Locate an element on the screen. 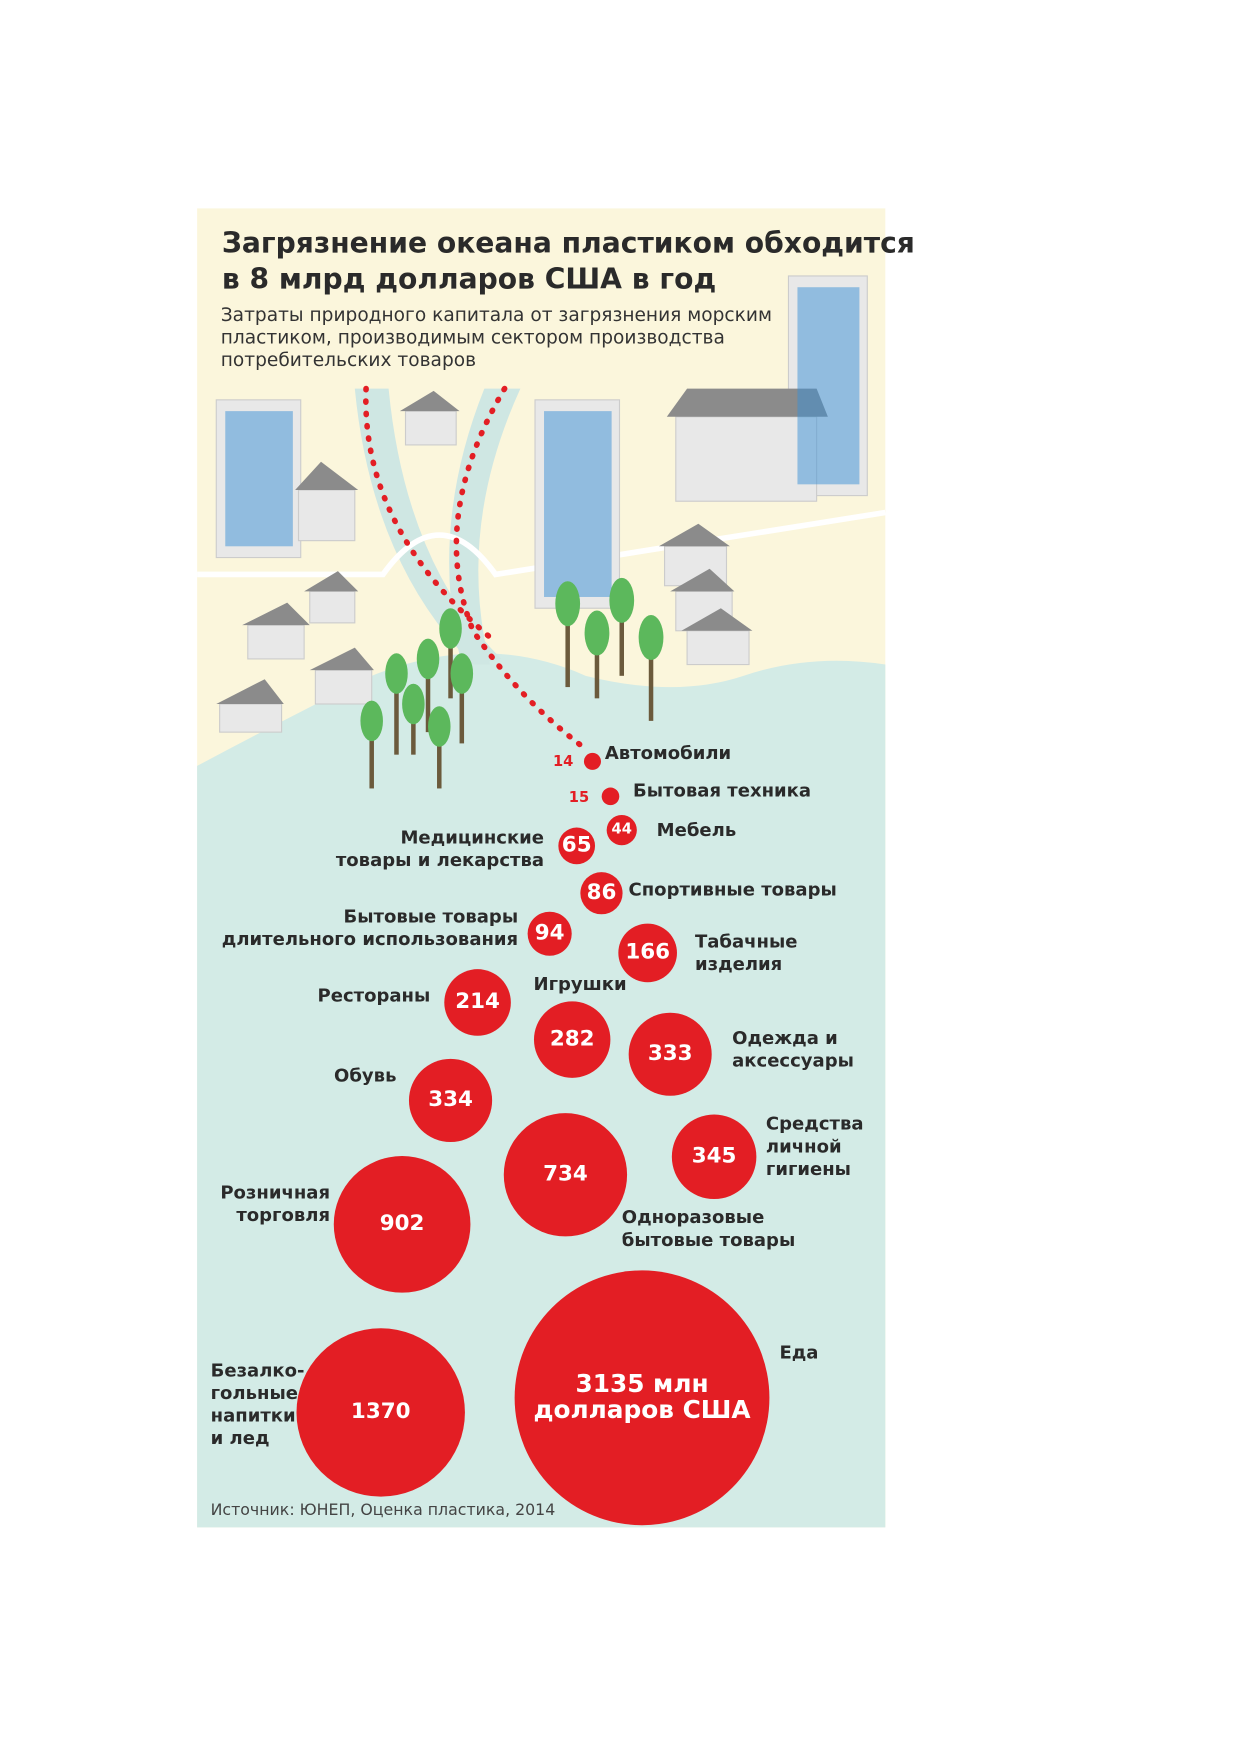 This screenshot has height=1752, width=1239. value-label: 214 is located at coordinates (477, 1001).